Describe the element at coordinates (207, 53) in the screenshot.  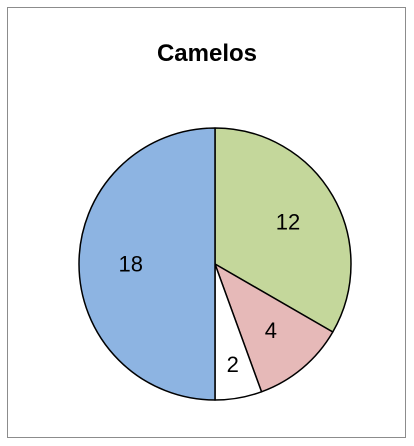
I see `chart-title: Camelos` at that location.